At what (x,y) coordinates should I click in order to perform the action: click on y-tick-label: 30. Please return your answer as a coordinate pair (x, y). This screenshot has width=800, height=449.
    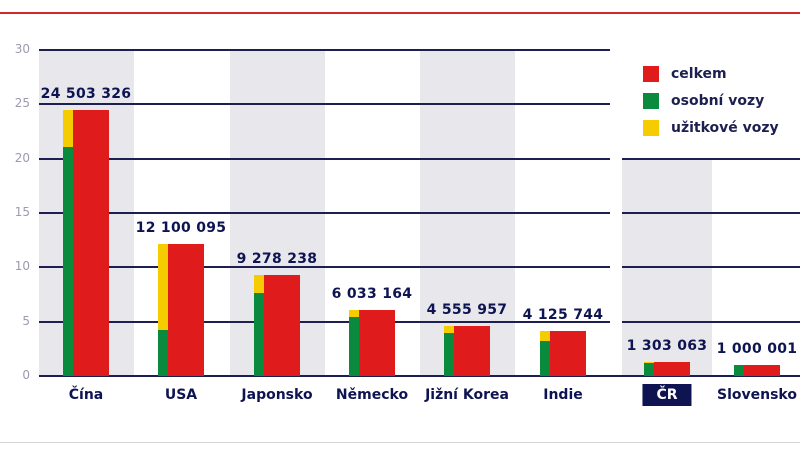
    Looking at the image, I should click on (22, 48).